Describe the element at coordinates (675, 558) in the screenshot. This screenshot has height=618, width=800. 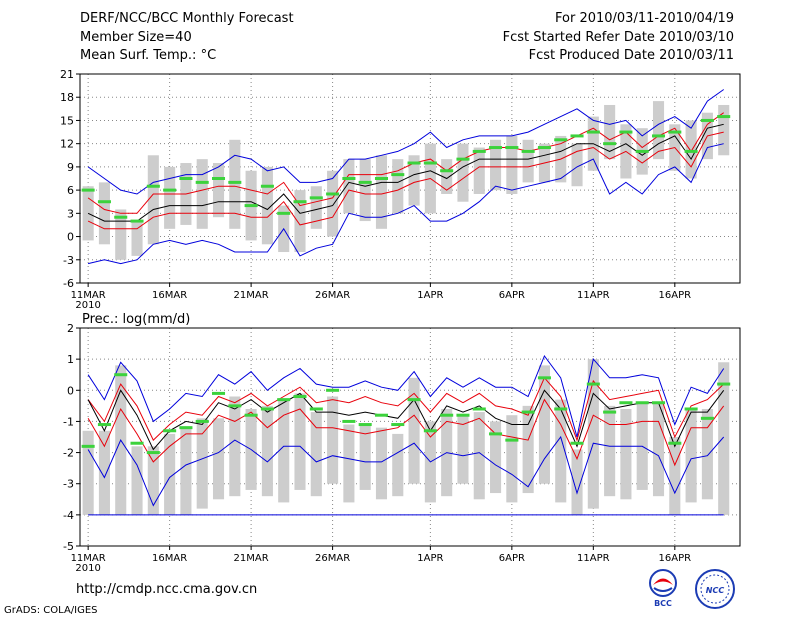
I see `x-tick-label: 16APR` at that location.